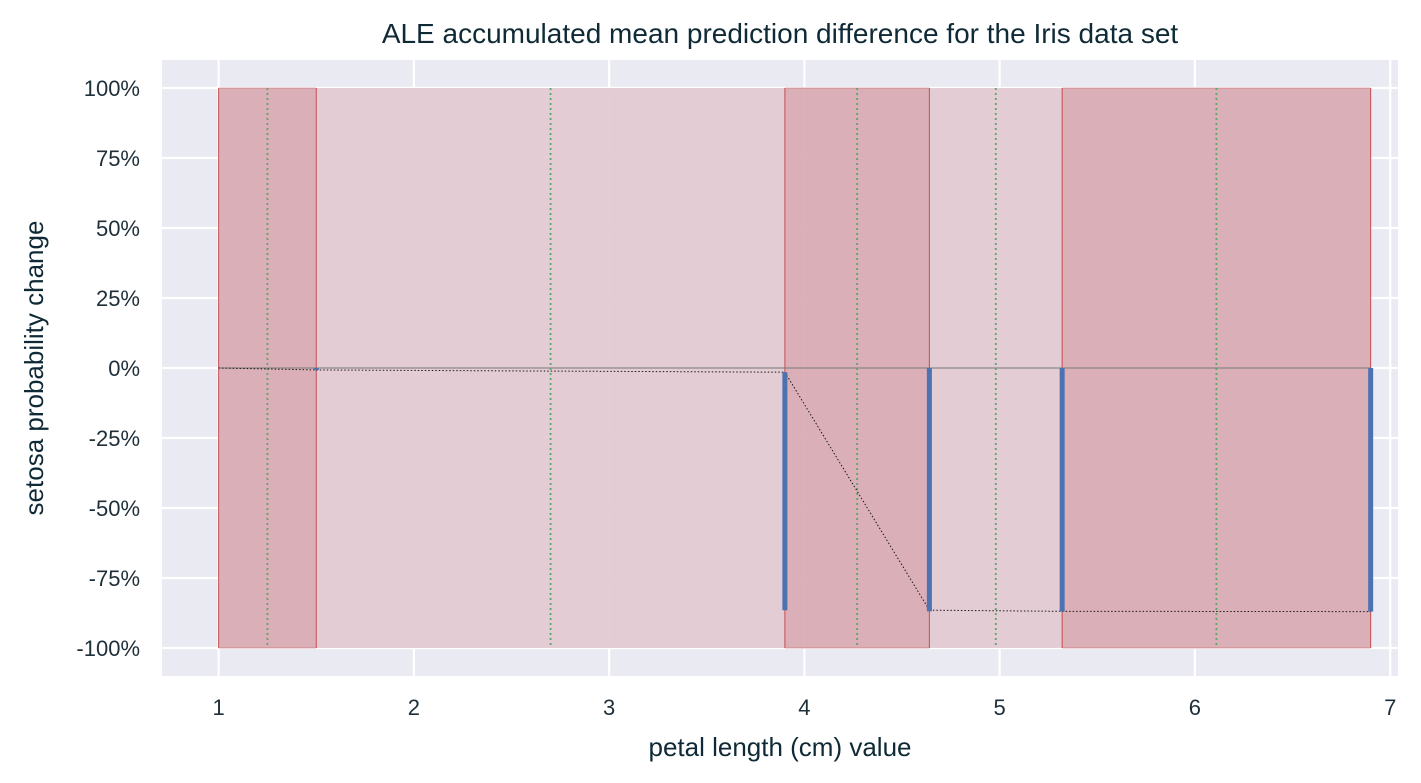 The height and width of the screenshot is (783, 1421). Describe the element at coordinates (114, 578) in the screenshot. I see `y-tick-label: -75%` at that location.